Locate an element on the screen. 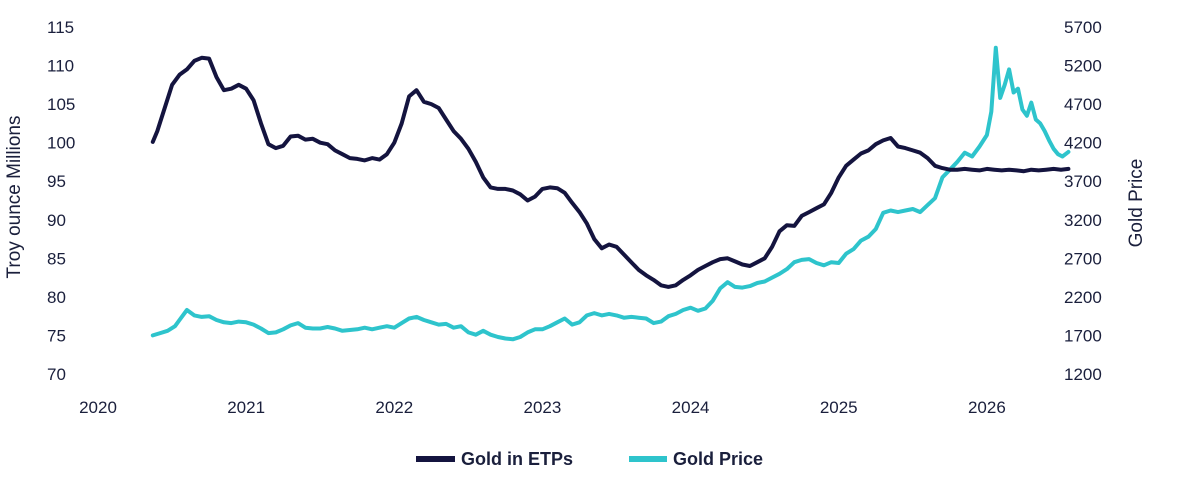 The width and height of the screenshot is (1200, 478). left-tick-label: 75 is located at coordinates (56, 335).